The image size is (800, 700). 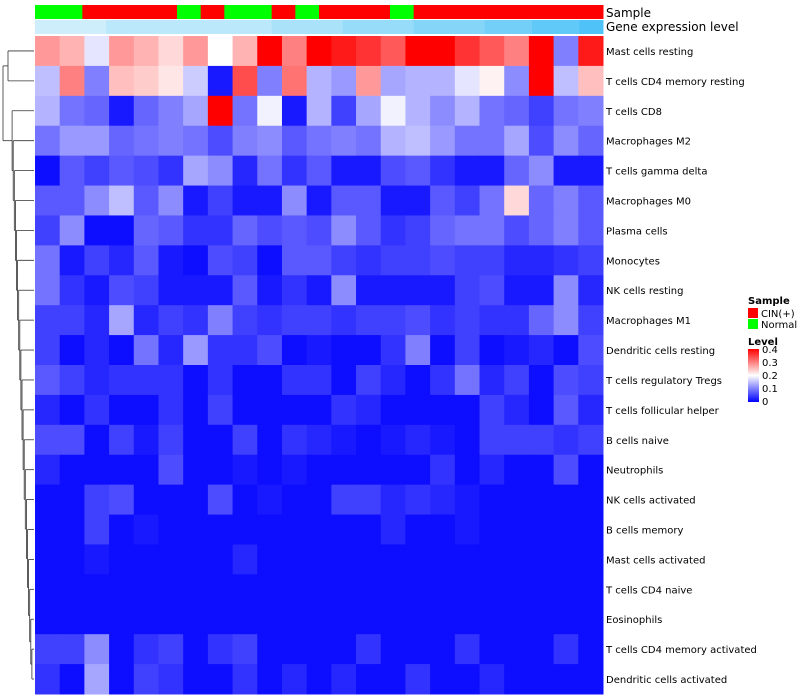 I want to click on row-label: NK cells activated, so click(x=651, y=501).